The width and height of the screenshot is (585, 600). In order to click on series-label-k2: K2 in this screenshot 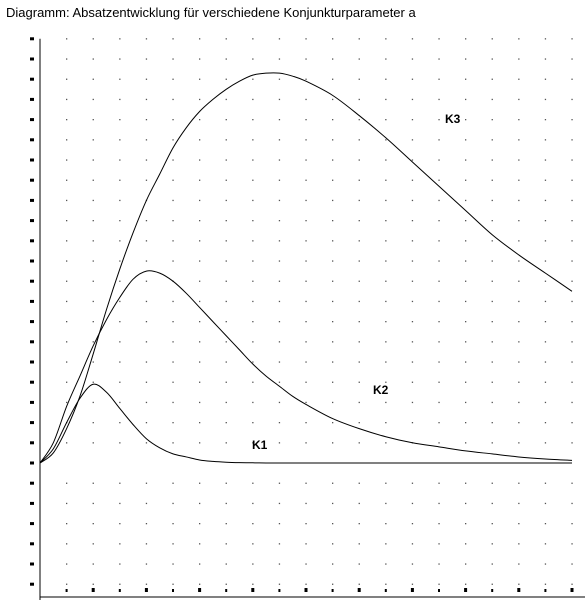, I will do `click(381, 390)`.